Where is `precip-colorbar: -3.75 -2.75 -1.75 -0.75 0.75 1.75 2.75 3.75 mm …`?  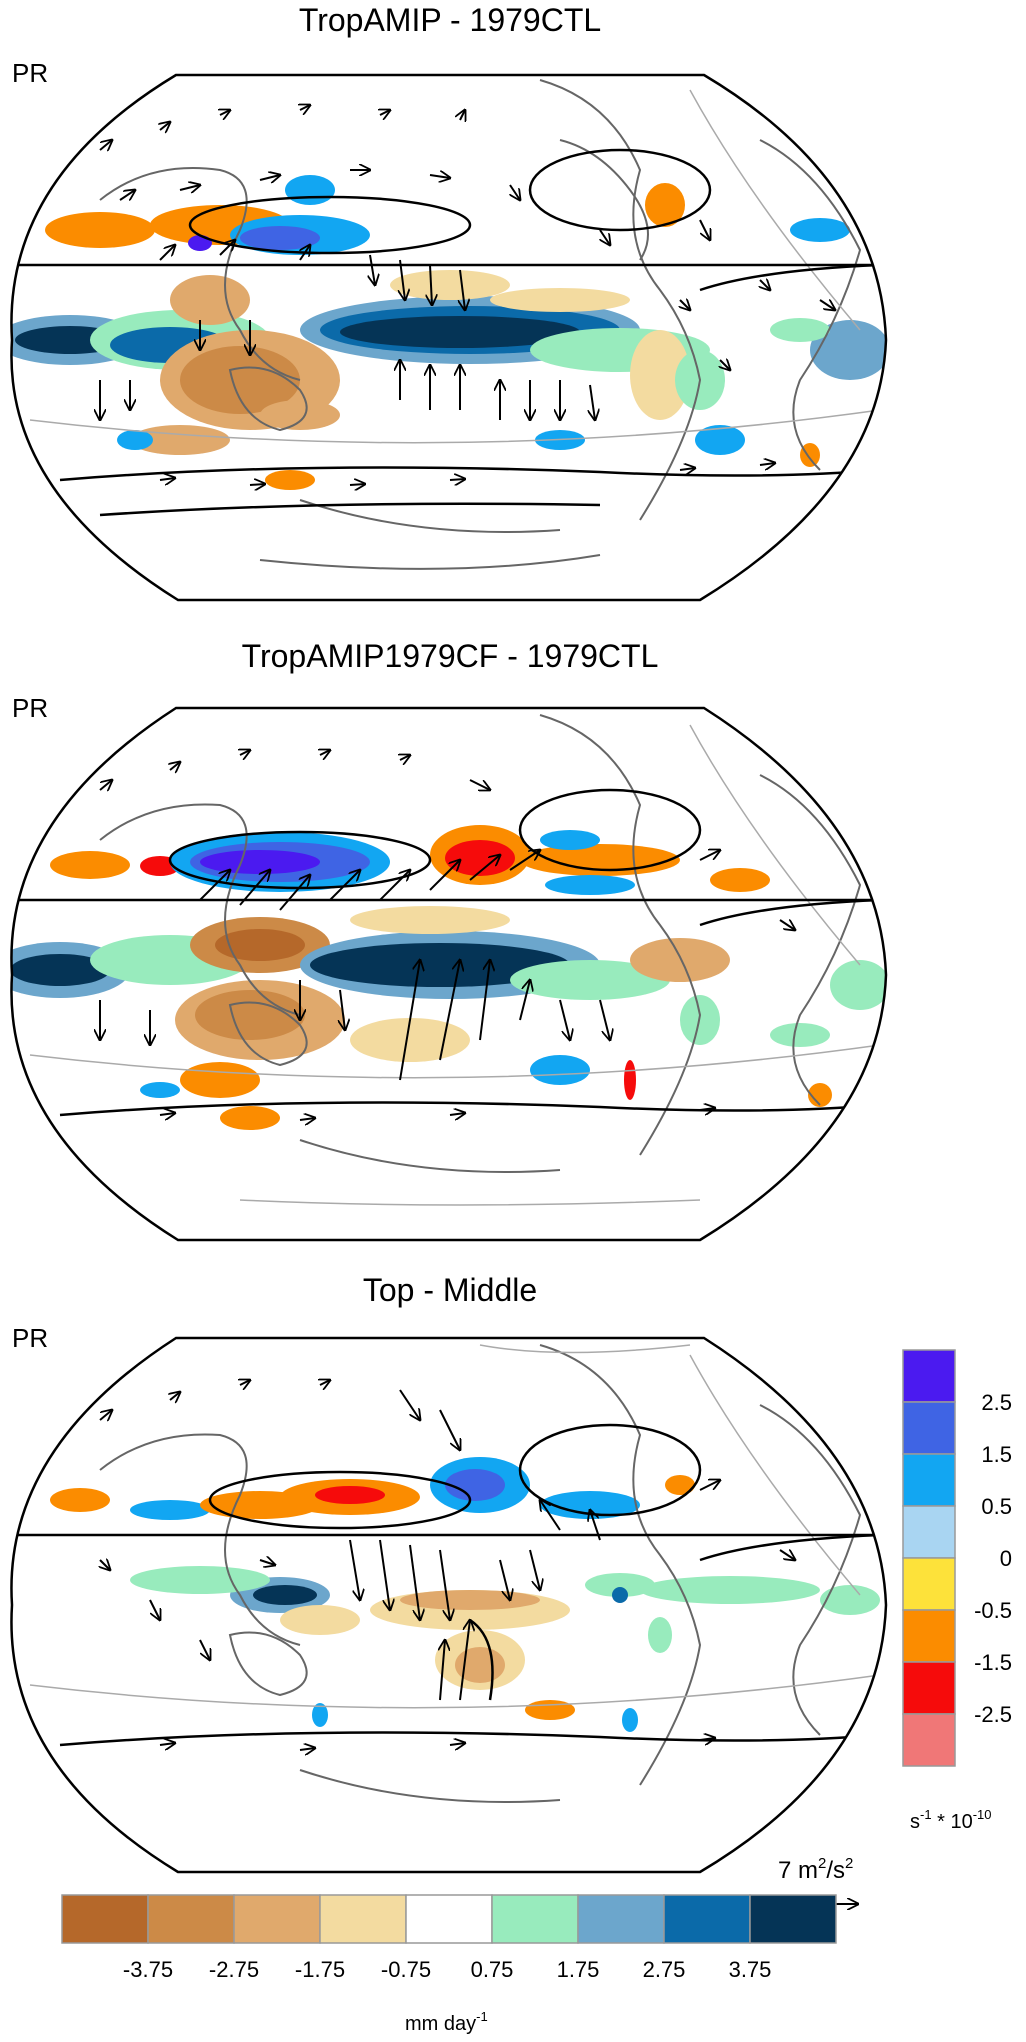 precip-colorbar: -3.75 -2.75 -1.75 -0.75 0.75 1.75 2.75 3.75 mm … is located at coordinates (449, 1964).